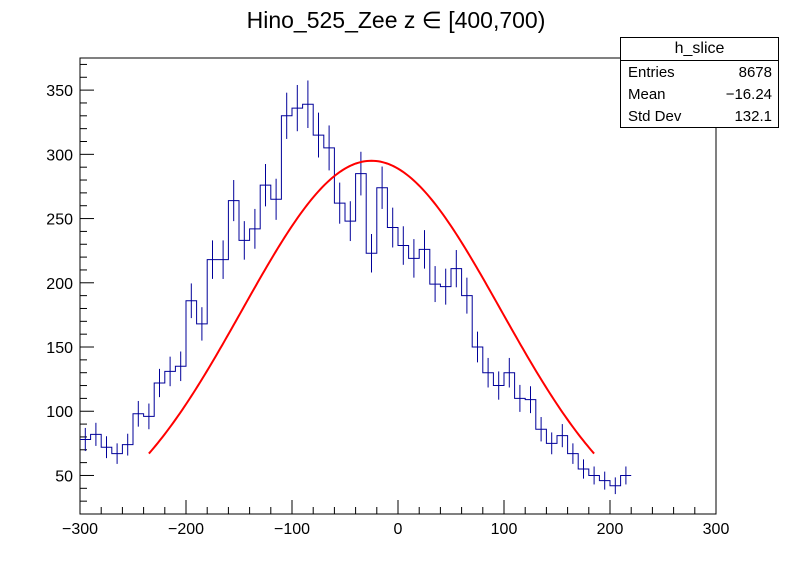 The height and width of the screenshot is (572, 796). Describe the element at coordinates (699, 116) in the screenshot. I see `stats-row-std-dev: Std Dev 132.1` at that location.